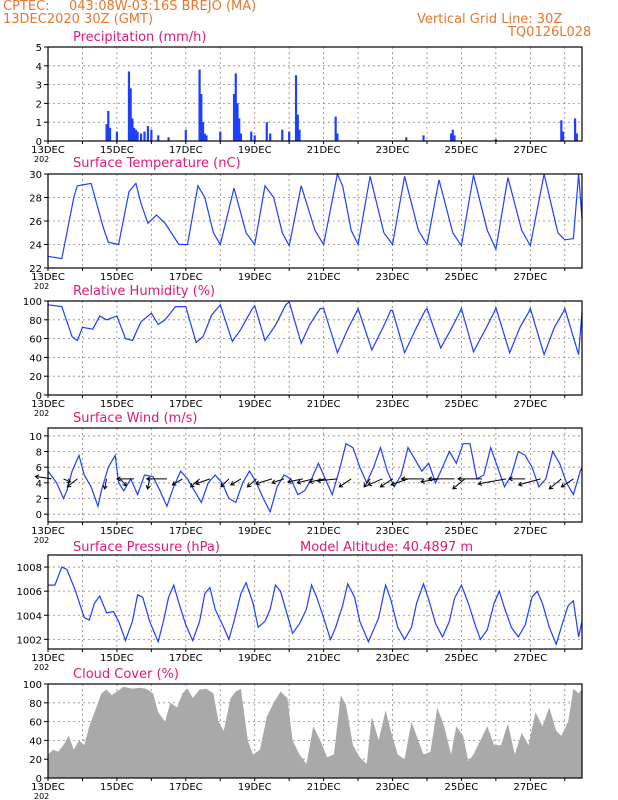 The height and width of the screenshot is (800, 618). I want to click on y-tick-label: 80, so click(35, 704).